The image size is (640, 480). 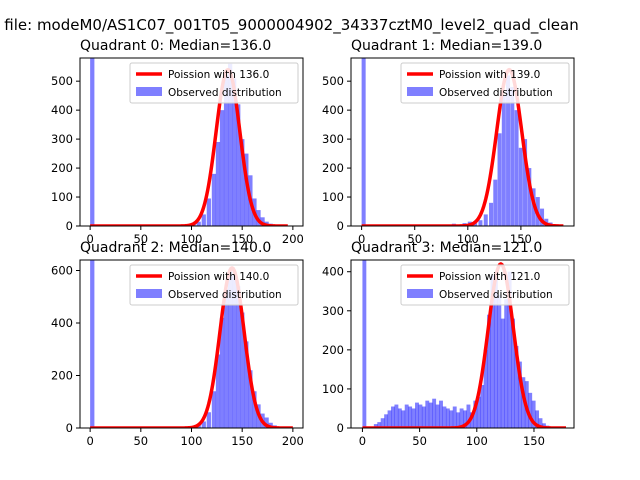 I want to click on quadrant-0-ytick-label-1: 100, so click(x=62, y=197).